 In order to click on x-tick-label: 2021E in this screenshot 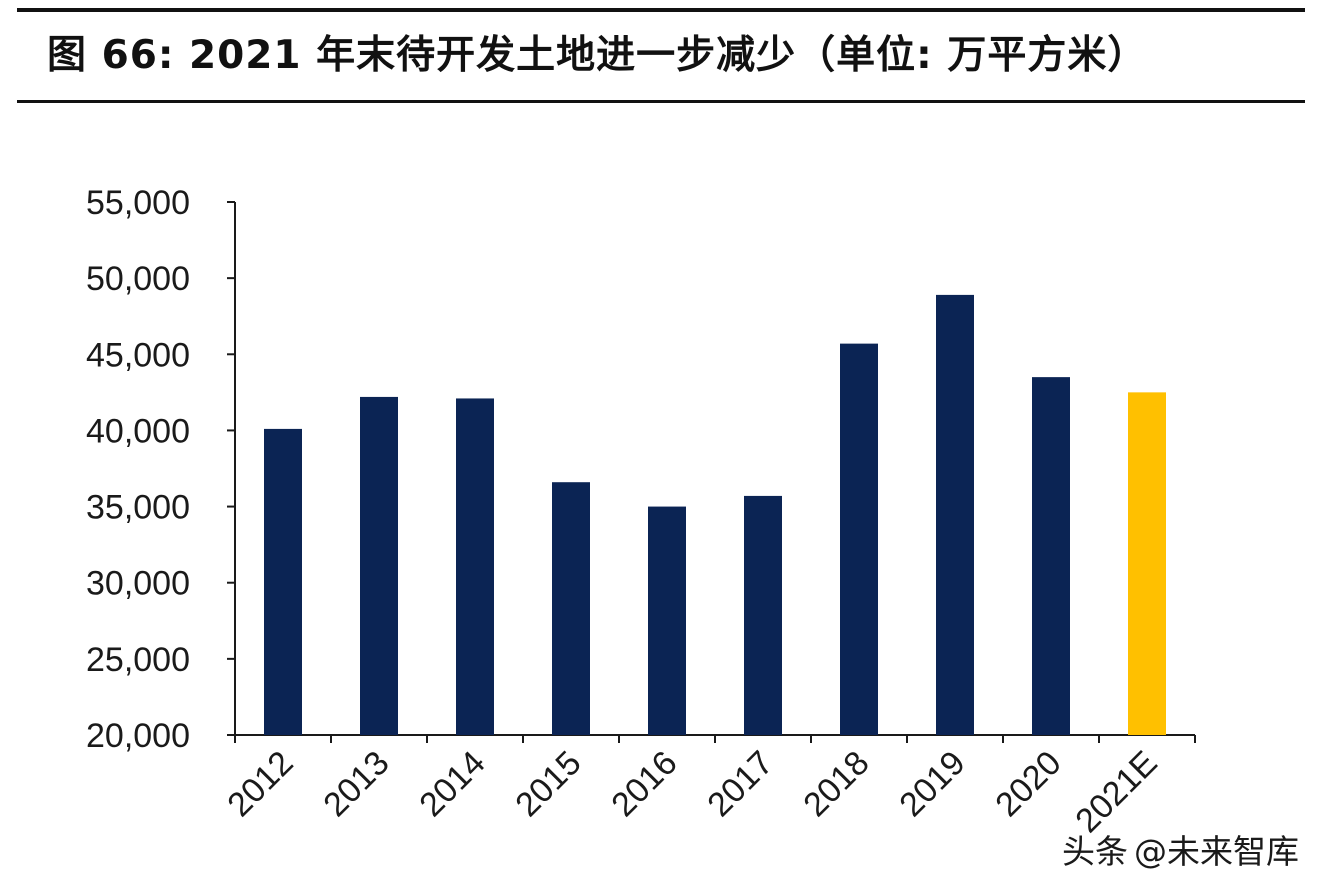, I will do `click(1116, 792)`.